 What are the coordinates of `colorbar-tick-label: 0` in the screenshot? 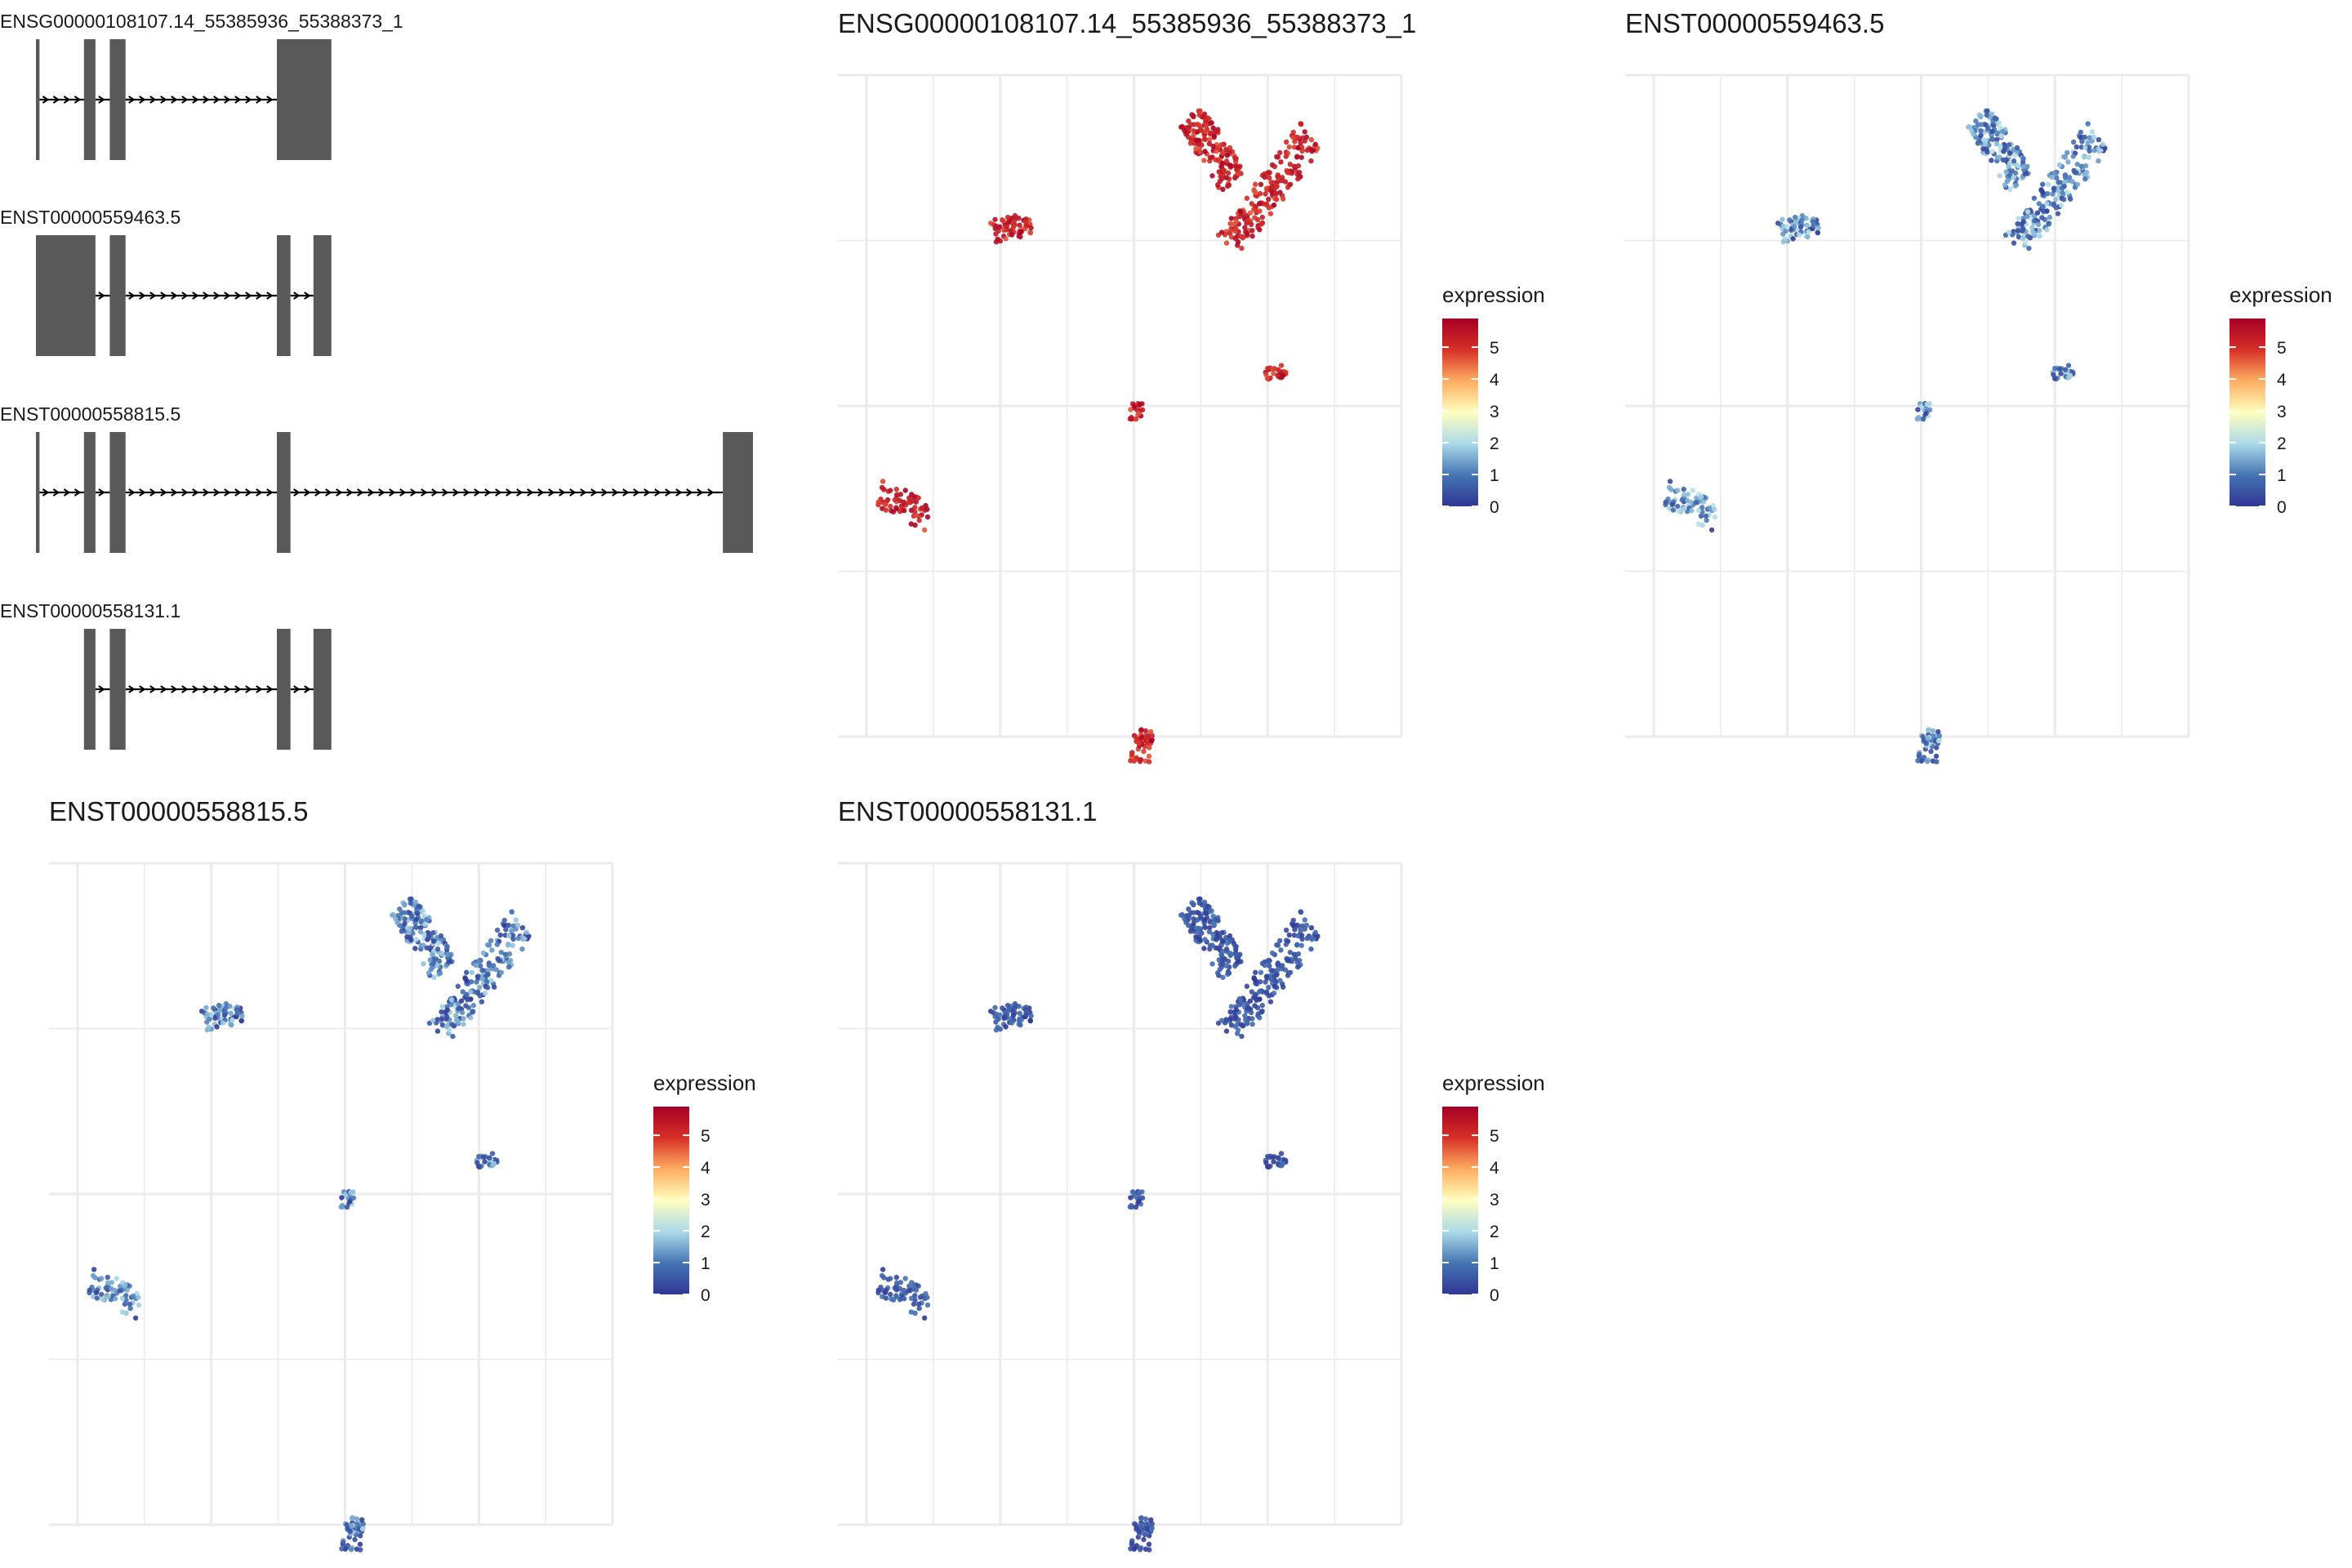 It's located at (1494, 1295).